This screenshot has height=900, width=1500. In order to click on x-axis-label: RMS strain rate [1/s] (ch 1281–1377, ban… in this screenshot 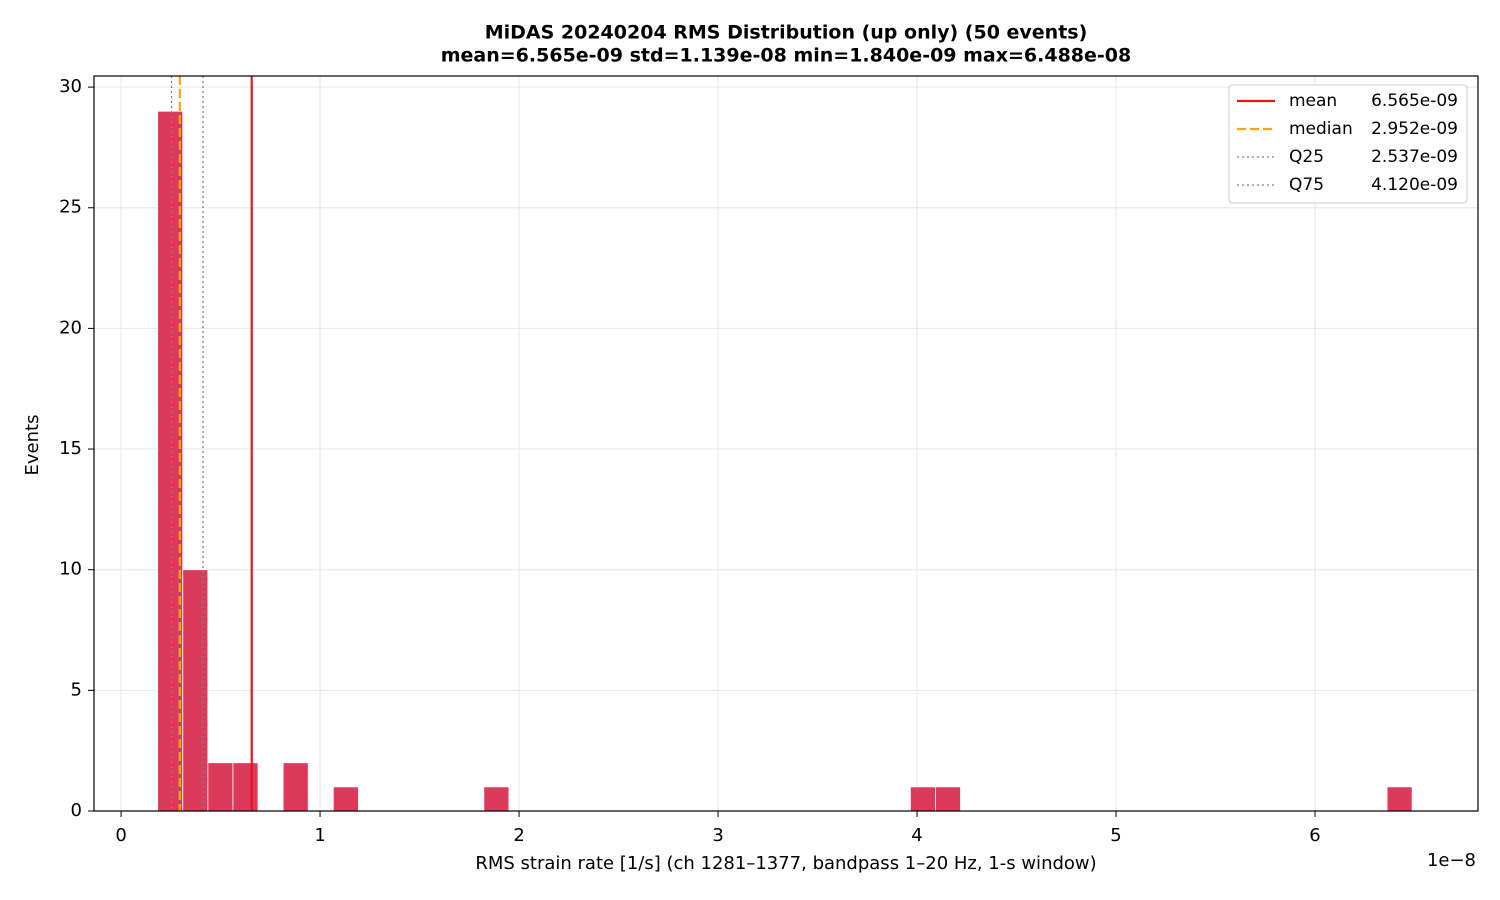, I will do `click(785, 863)`.